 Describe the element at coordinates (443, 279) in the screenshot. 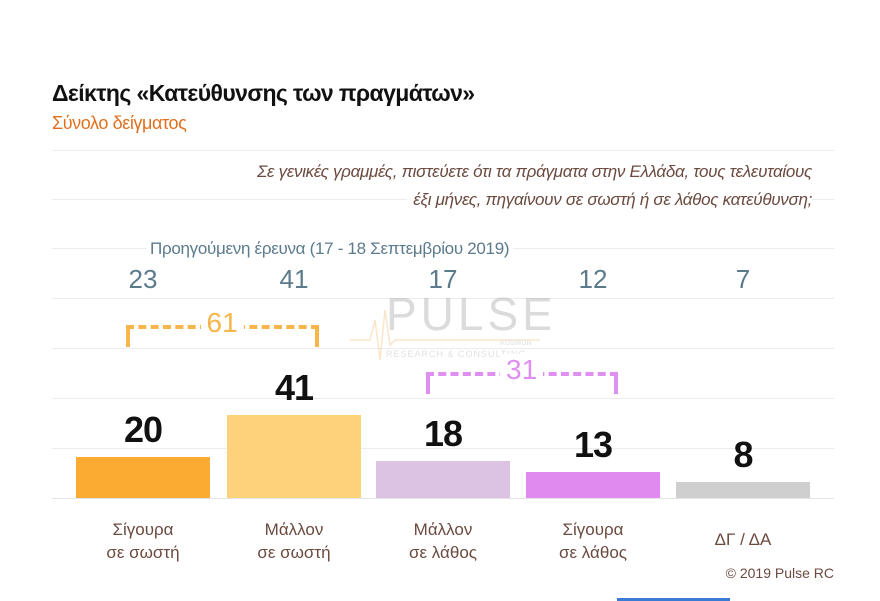

I see `previous-value: 17` at that location.